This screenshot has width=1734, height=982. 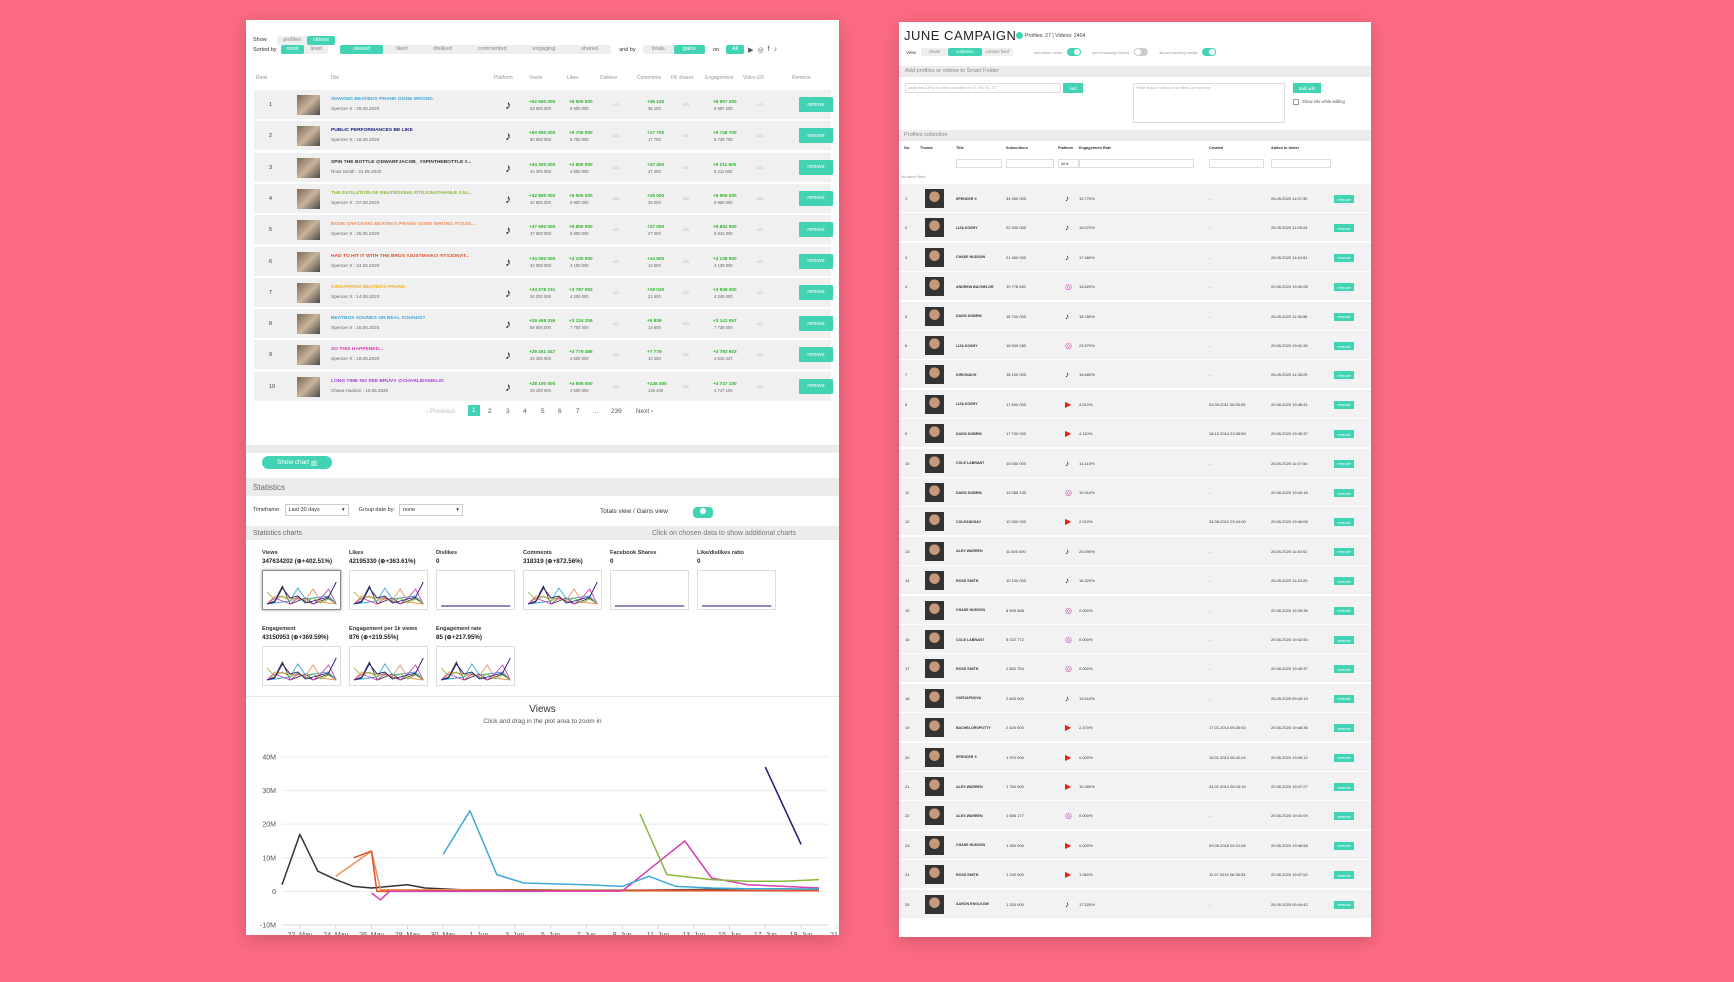 What do you see at coordinates (970, 639) in the screenshot?
I see `profile-name: COLE LABRANT` at bounding box center [970, 639].